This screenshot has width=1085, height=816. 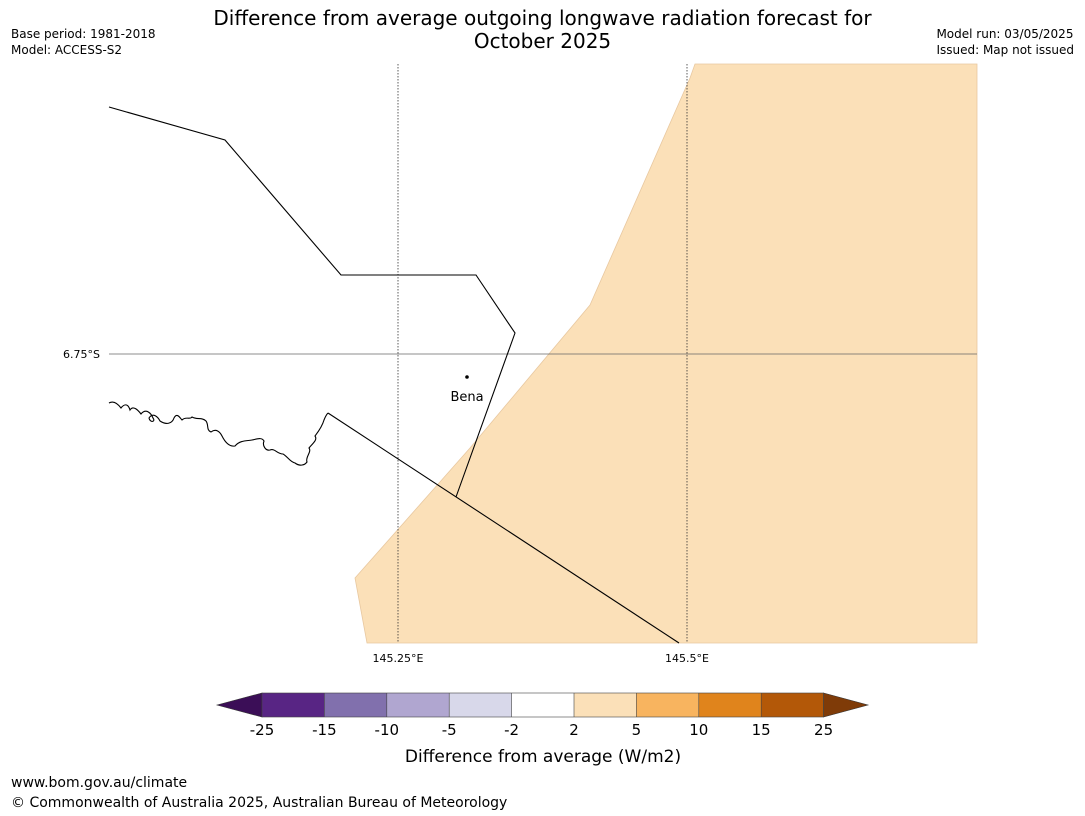 I want to click on meta-left: Base period: 1981-2018 Model: ACCESS-S2, so click(x=83, y=42).